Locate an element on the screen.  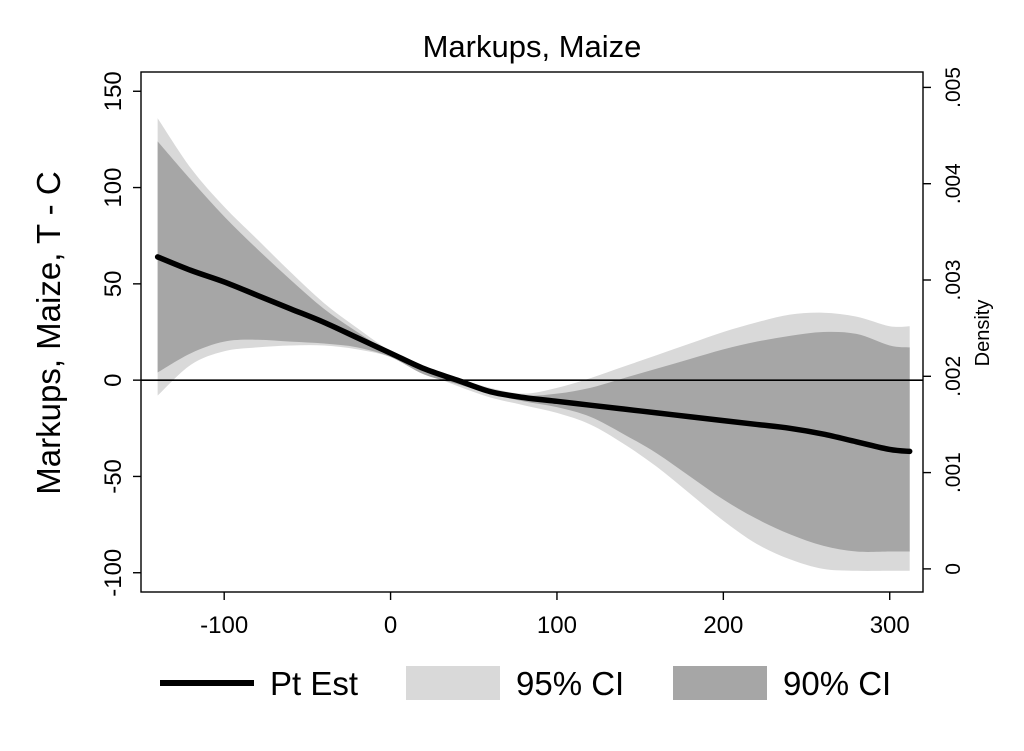
y2-tick-label: .004 is located at coordinates (953, 183).